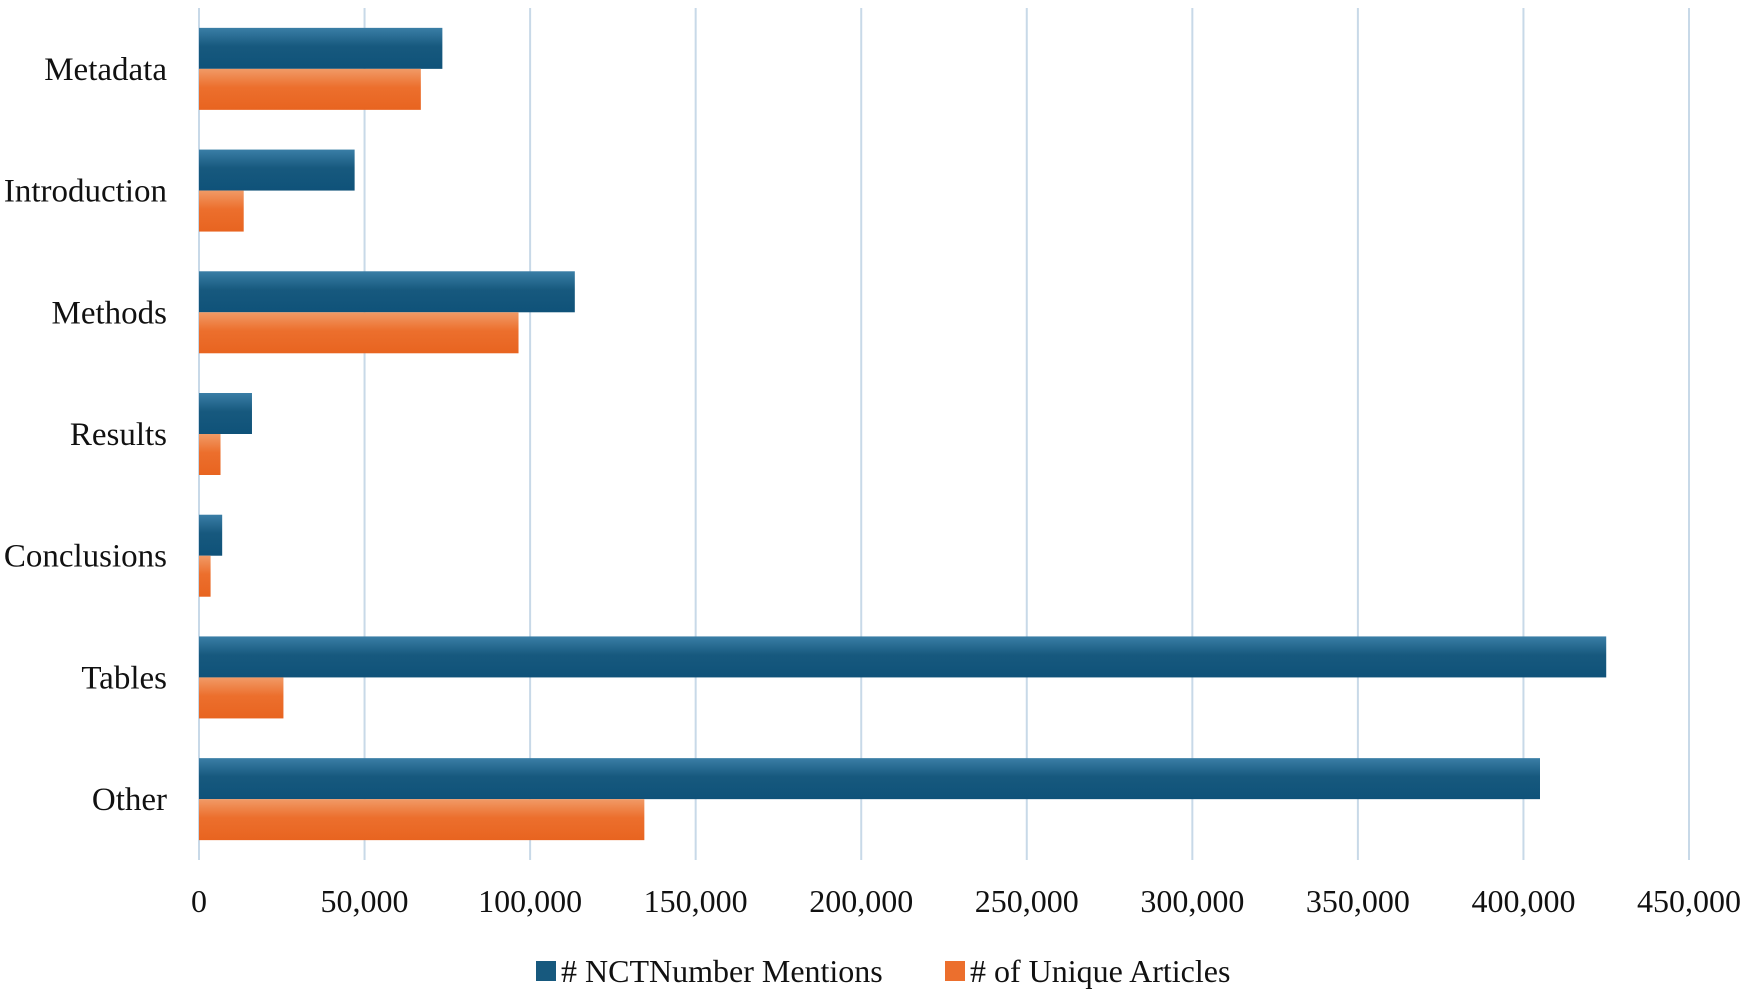  What do you see at coordinates (1192, 901) in the screenshot?
I see `x-tick-label: 300,000` at bounding box center [1192, 901].